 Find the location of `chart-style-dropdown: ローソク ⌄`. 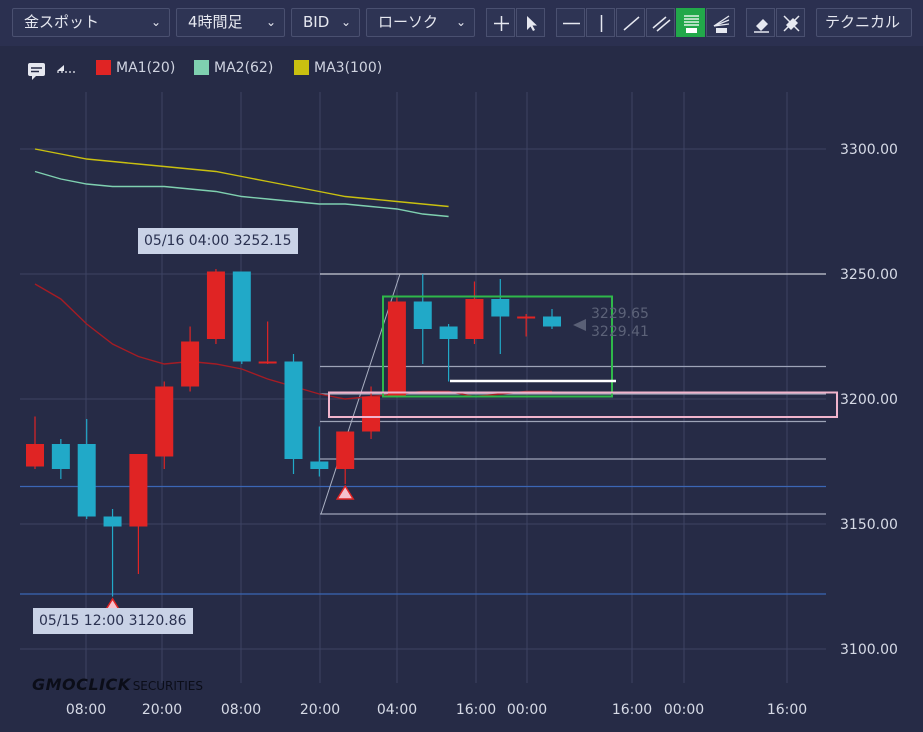

chart-style-dropdown: ローソク ⌄ is located at coordinates (420, 22).